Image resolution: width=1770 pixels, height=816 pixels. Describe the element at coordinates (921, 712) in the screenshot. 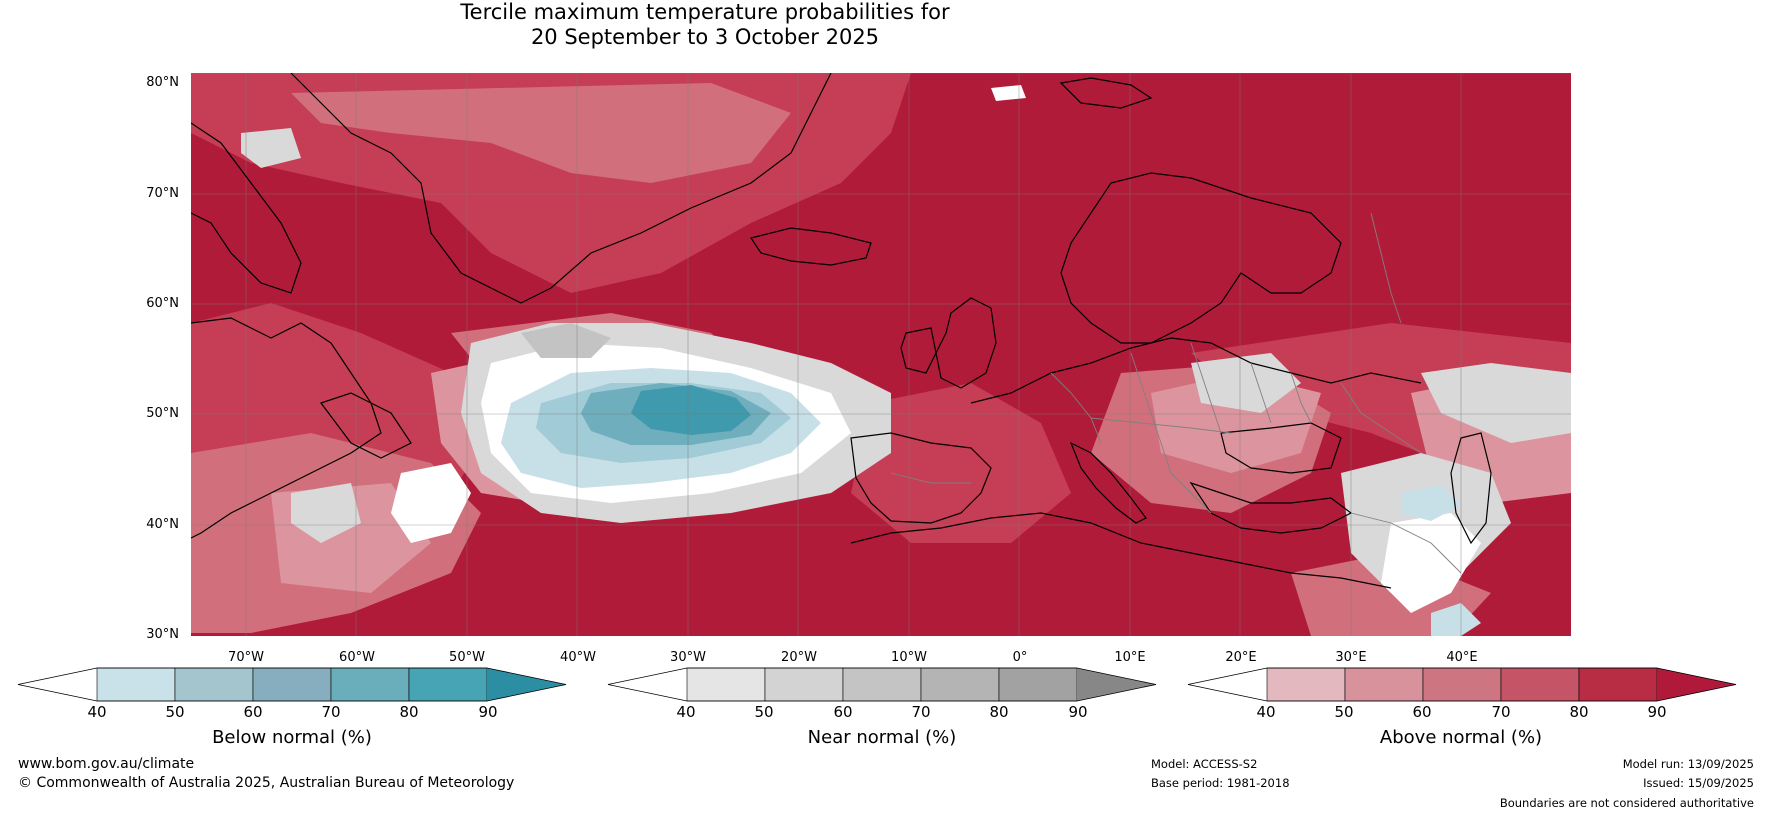

I see `cbar-near-tick-70: 70` at that location.